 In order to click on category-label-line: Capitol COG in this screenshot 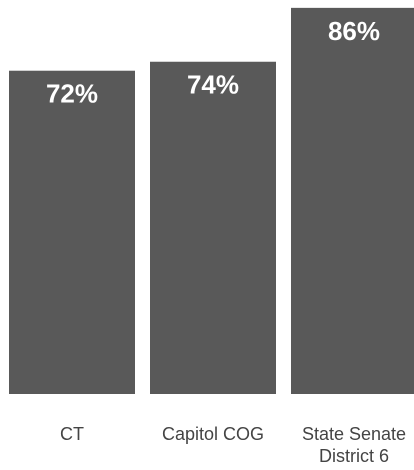, I will do `click(213, 434)`.